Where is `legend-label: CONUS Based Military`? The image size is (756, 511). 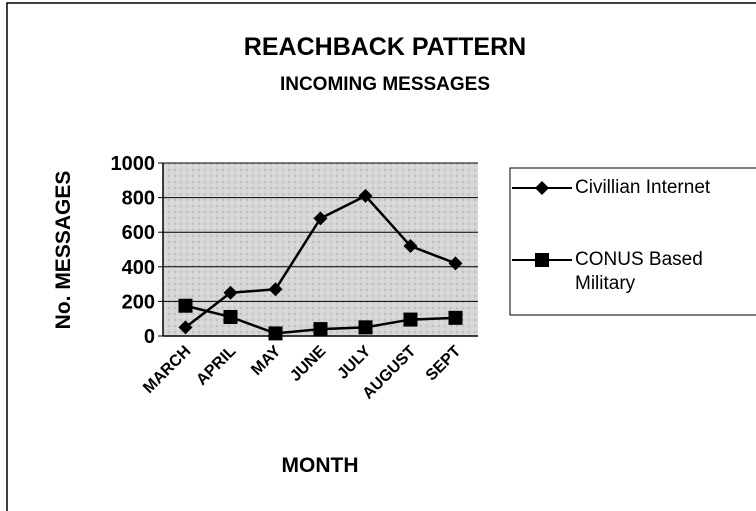
legend-label: CONUS Based Military is located at coordinates (639, 271).